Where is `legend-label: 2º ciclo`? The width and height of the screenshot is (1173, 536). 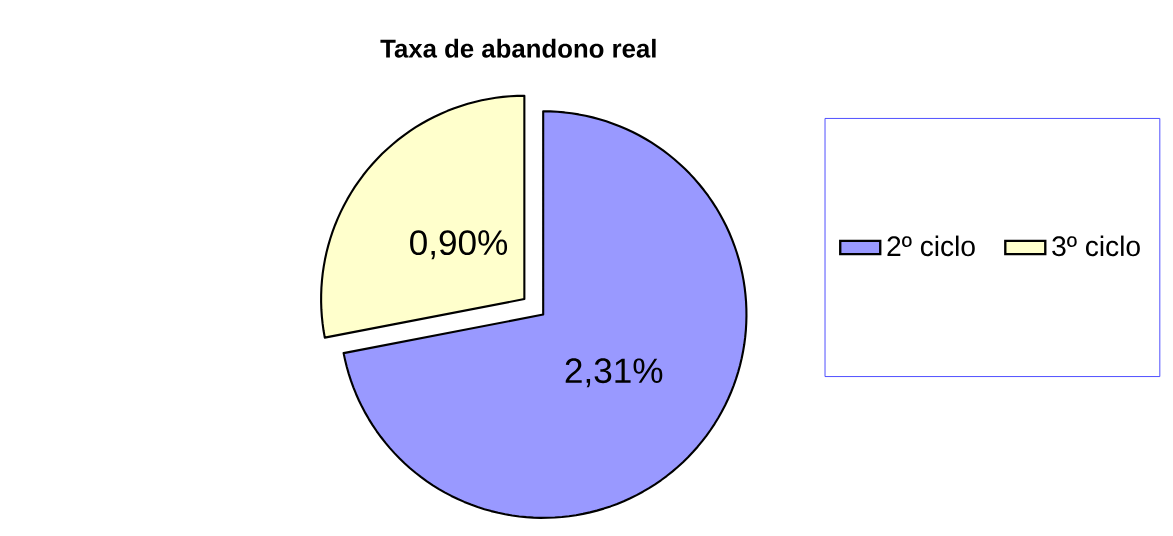
legend-label: 2º ciclo is located at coordinates (931, 246).